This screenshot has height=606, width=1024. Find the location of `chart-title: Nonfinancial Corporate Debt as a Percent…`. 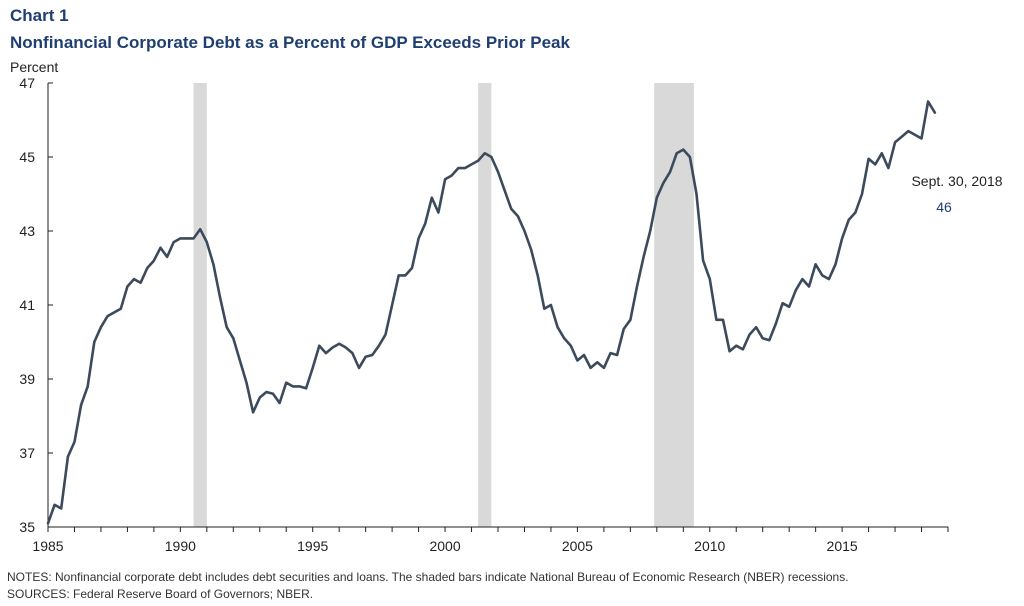

chart-title: Nonfinancial Corporate Debt as a Percent… is located at coordinates (290, 42).